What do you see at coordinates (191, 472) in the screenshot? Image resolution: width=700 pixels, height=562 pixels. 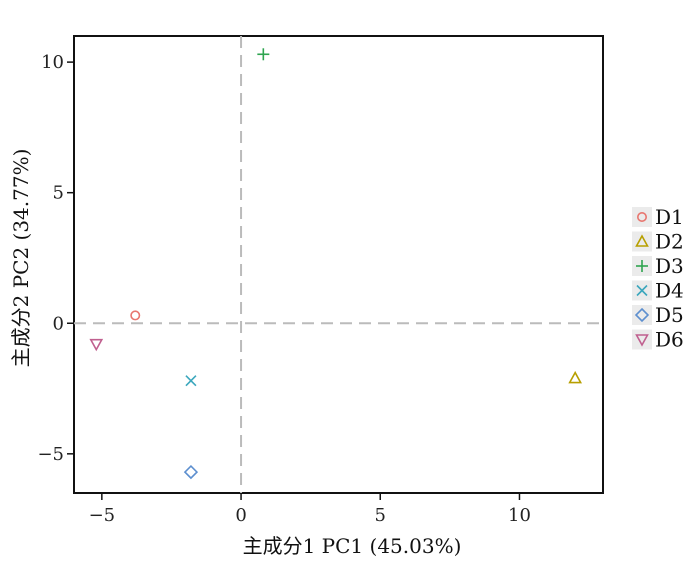 I see `data-point-d5` at bounding box center [191, 472].